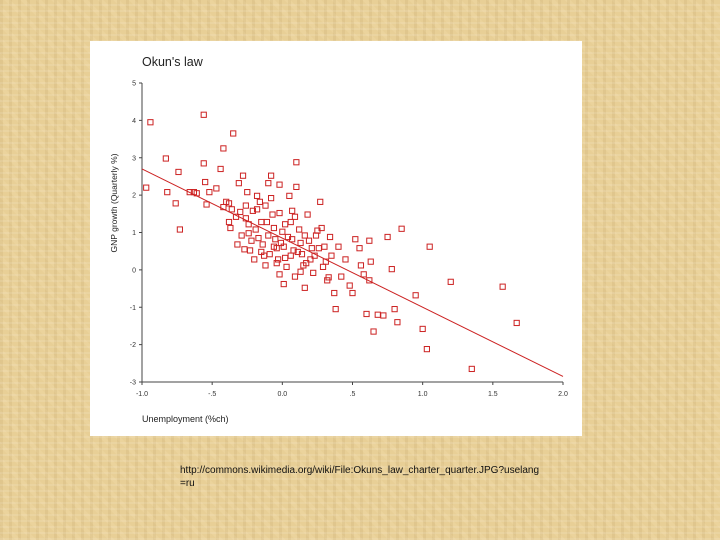 This screenshot has height=540, width=720. What do you see at coordinates (134, 158) in the screenshot?
I see `y-tick-label: 3` at bounding box center [134, 158].